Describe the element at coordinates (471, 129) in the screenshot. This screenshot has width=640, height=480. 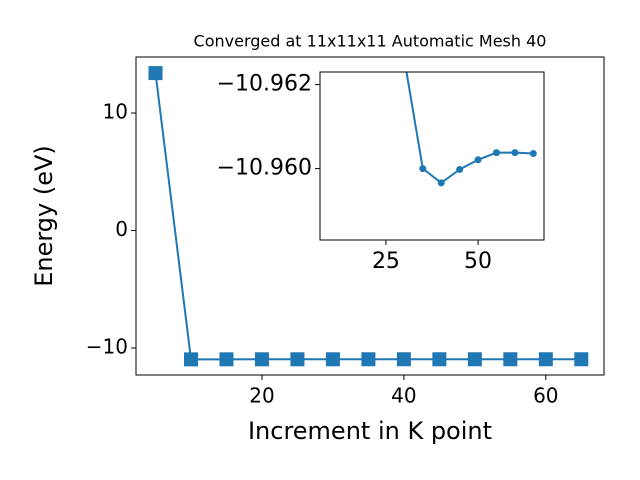
I see `inset-plot-area` at that location.